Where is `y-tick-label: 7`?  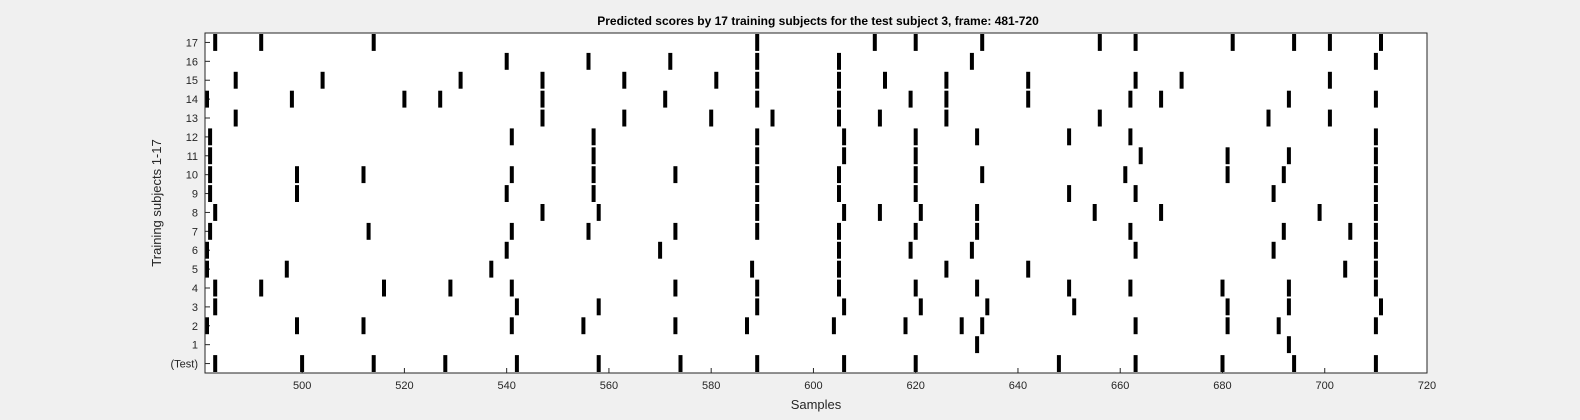
y-tick-label: 7 is located at coordinates (195, 232).